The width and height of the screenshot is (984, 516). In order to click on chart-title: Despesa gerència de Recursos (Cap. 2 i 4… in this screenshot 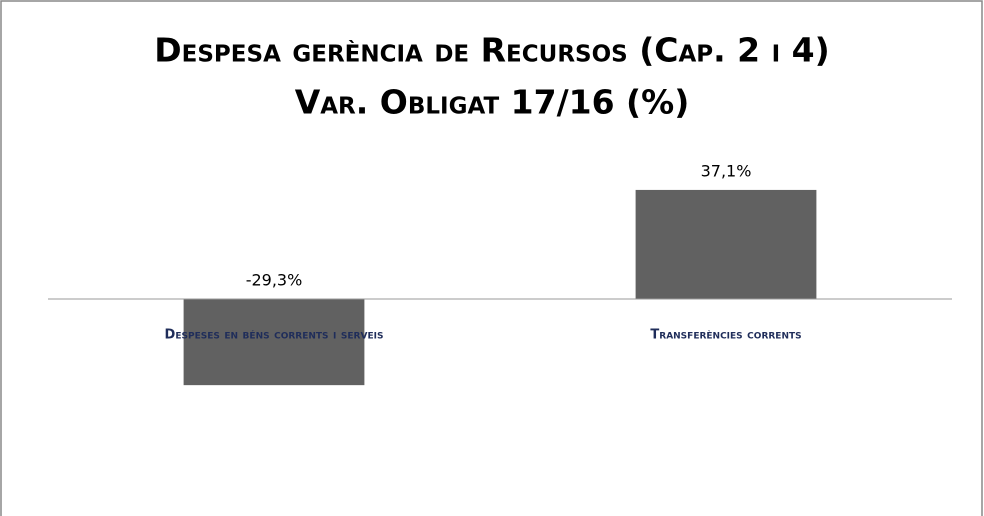, I will do `click(491, 50)`.